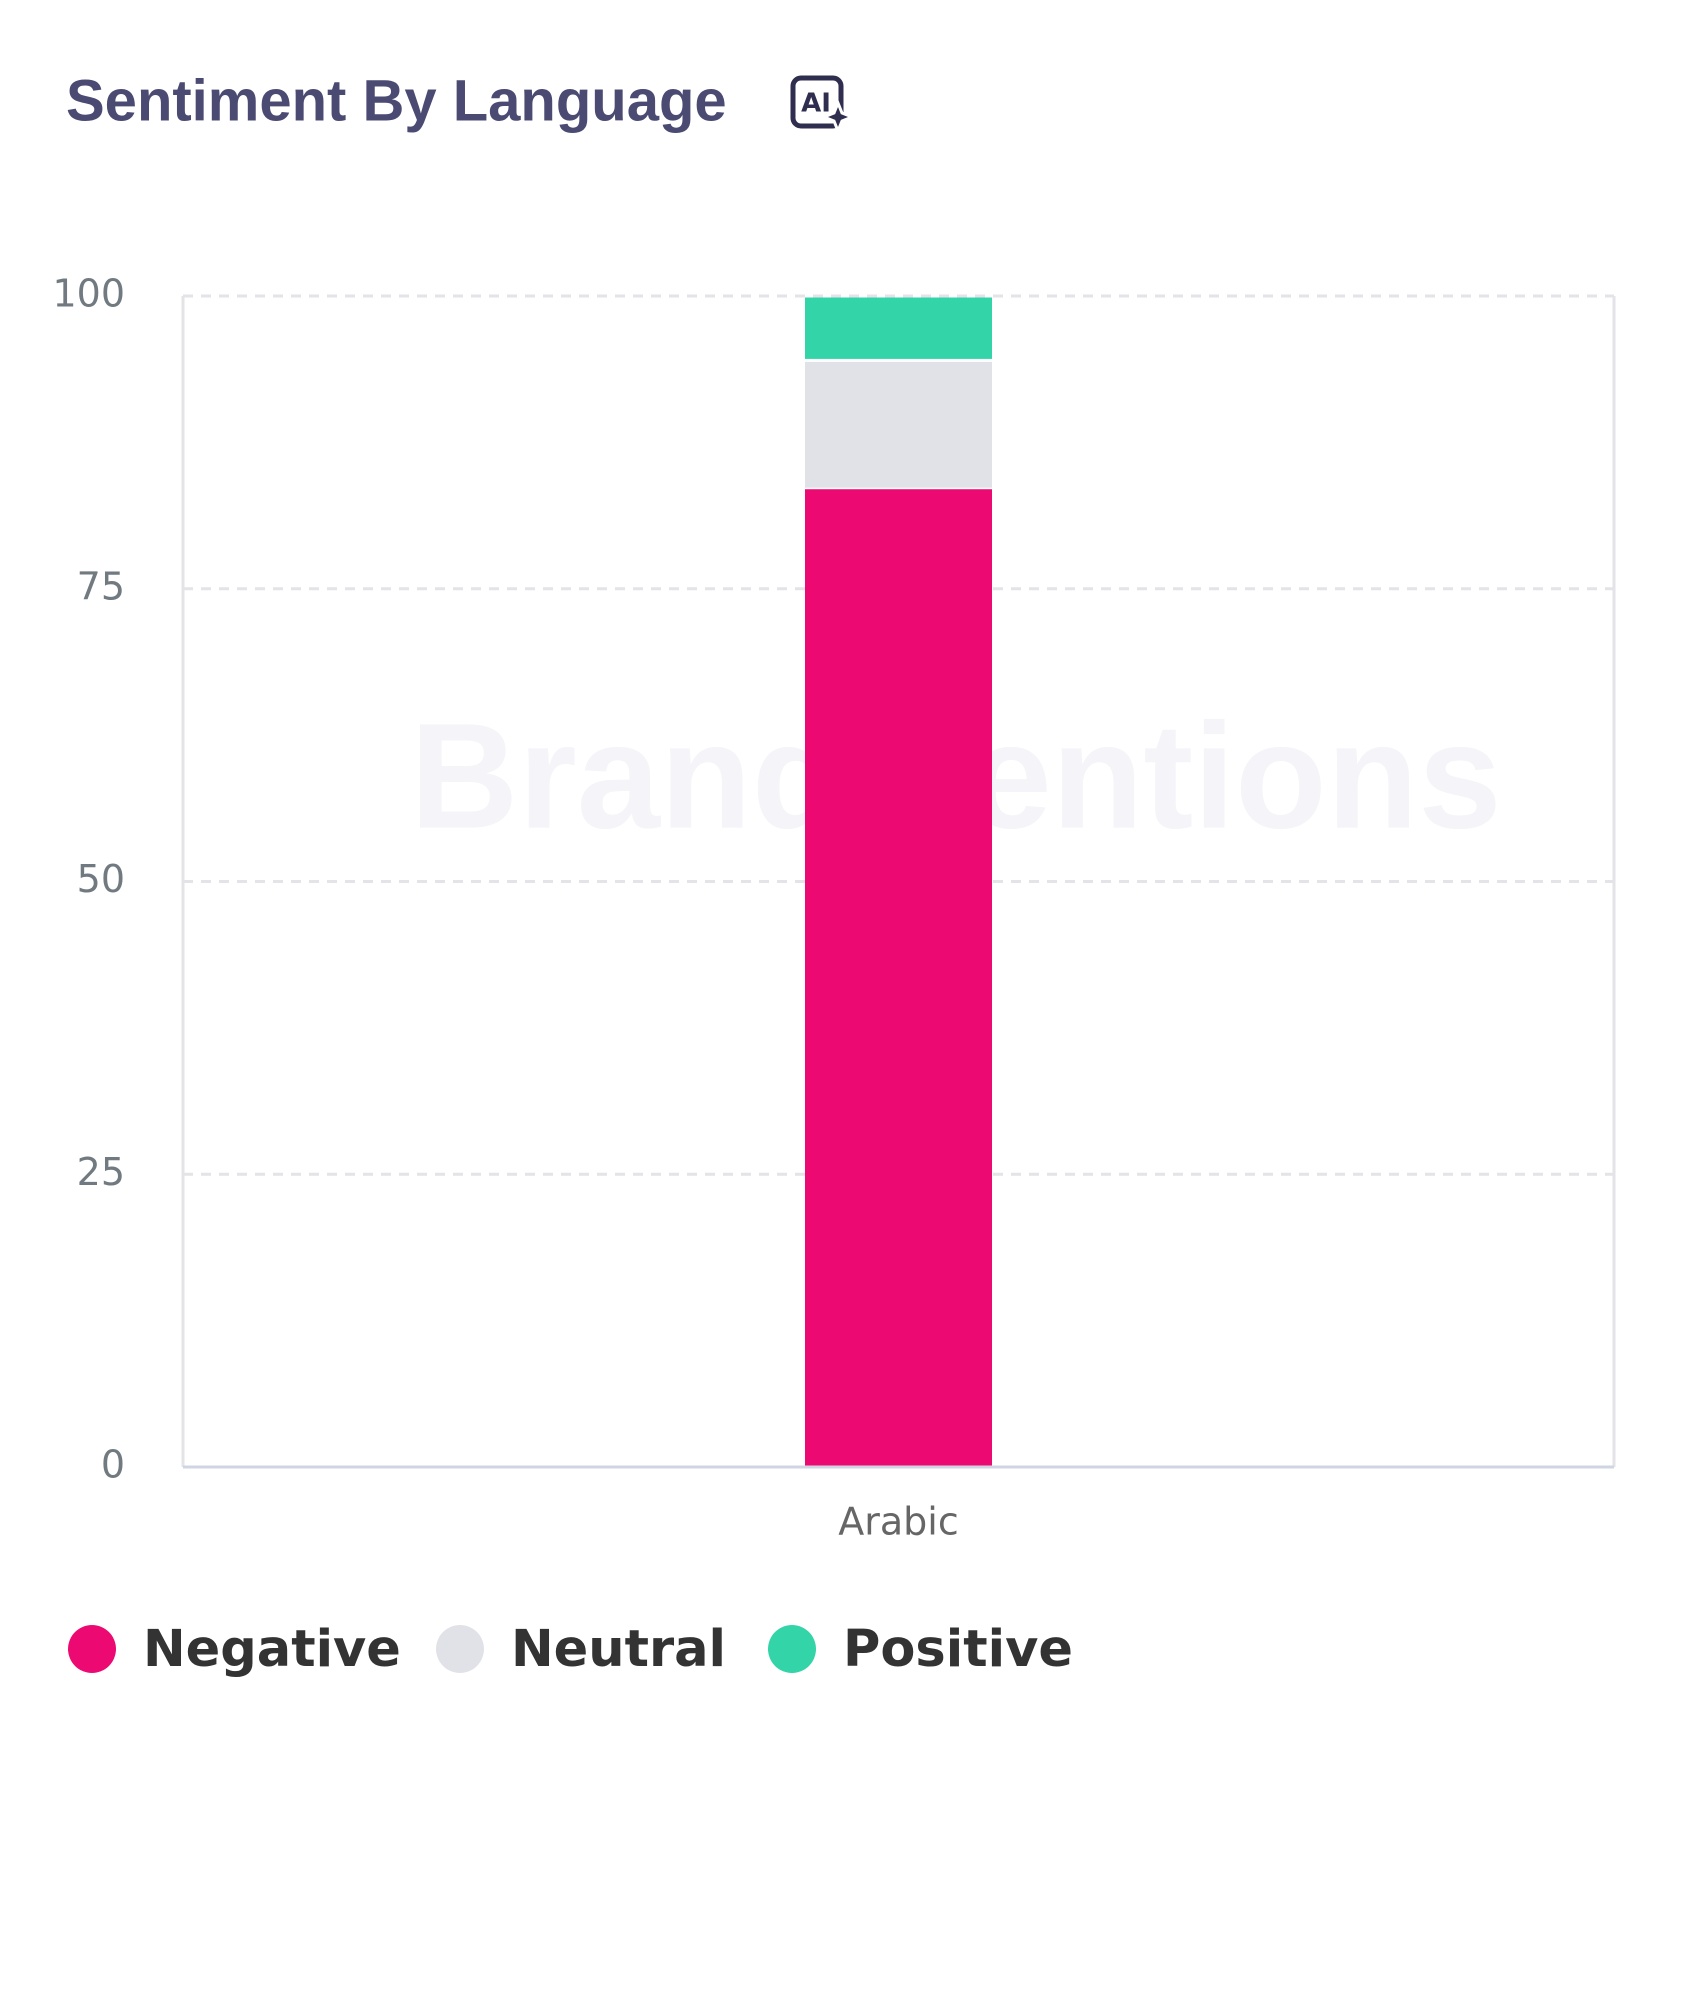 This screenshot has width=1692, height=1999. I want to click on chart-title: Sentiment By Language, so click(396, 100).